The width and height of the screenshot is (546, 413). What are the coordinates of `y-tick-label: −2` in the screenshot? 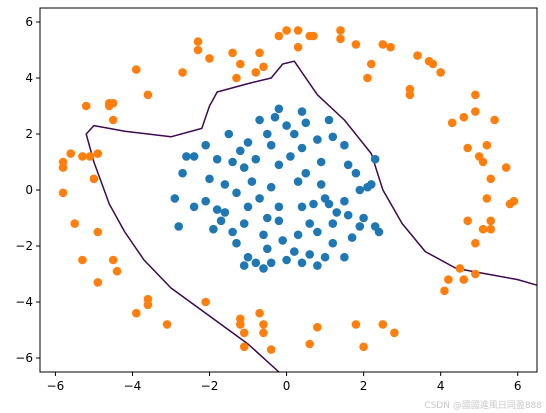 It's located at (24, 246).